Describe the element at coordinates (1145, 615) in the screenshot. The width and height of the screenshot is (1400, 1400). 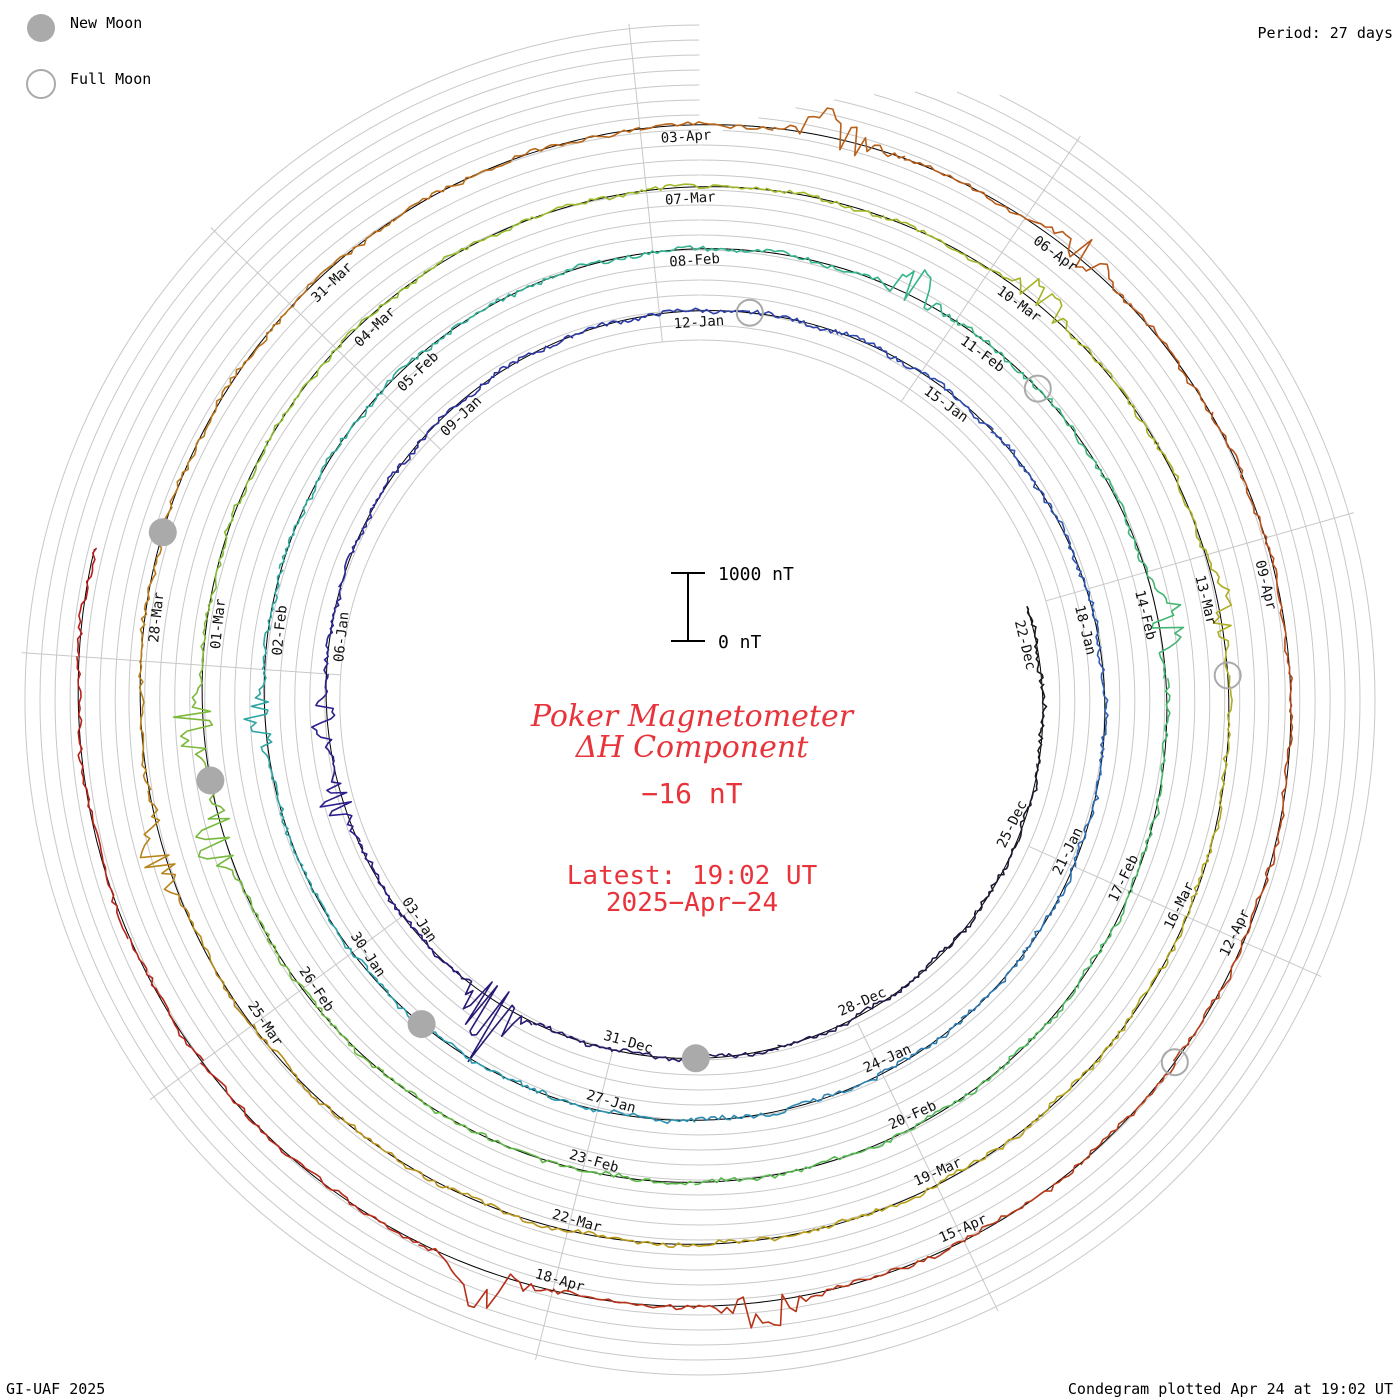
I see `date-tick-label: 14-Feb` at that location.